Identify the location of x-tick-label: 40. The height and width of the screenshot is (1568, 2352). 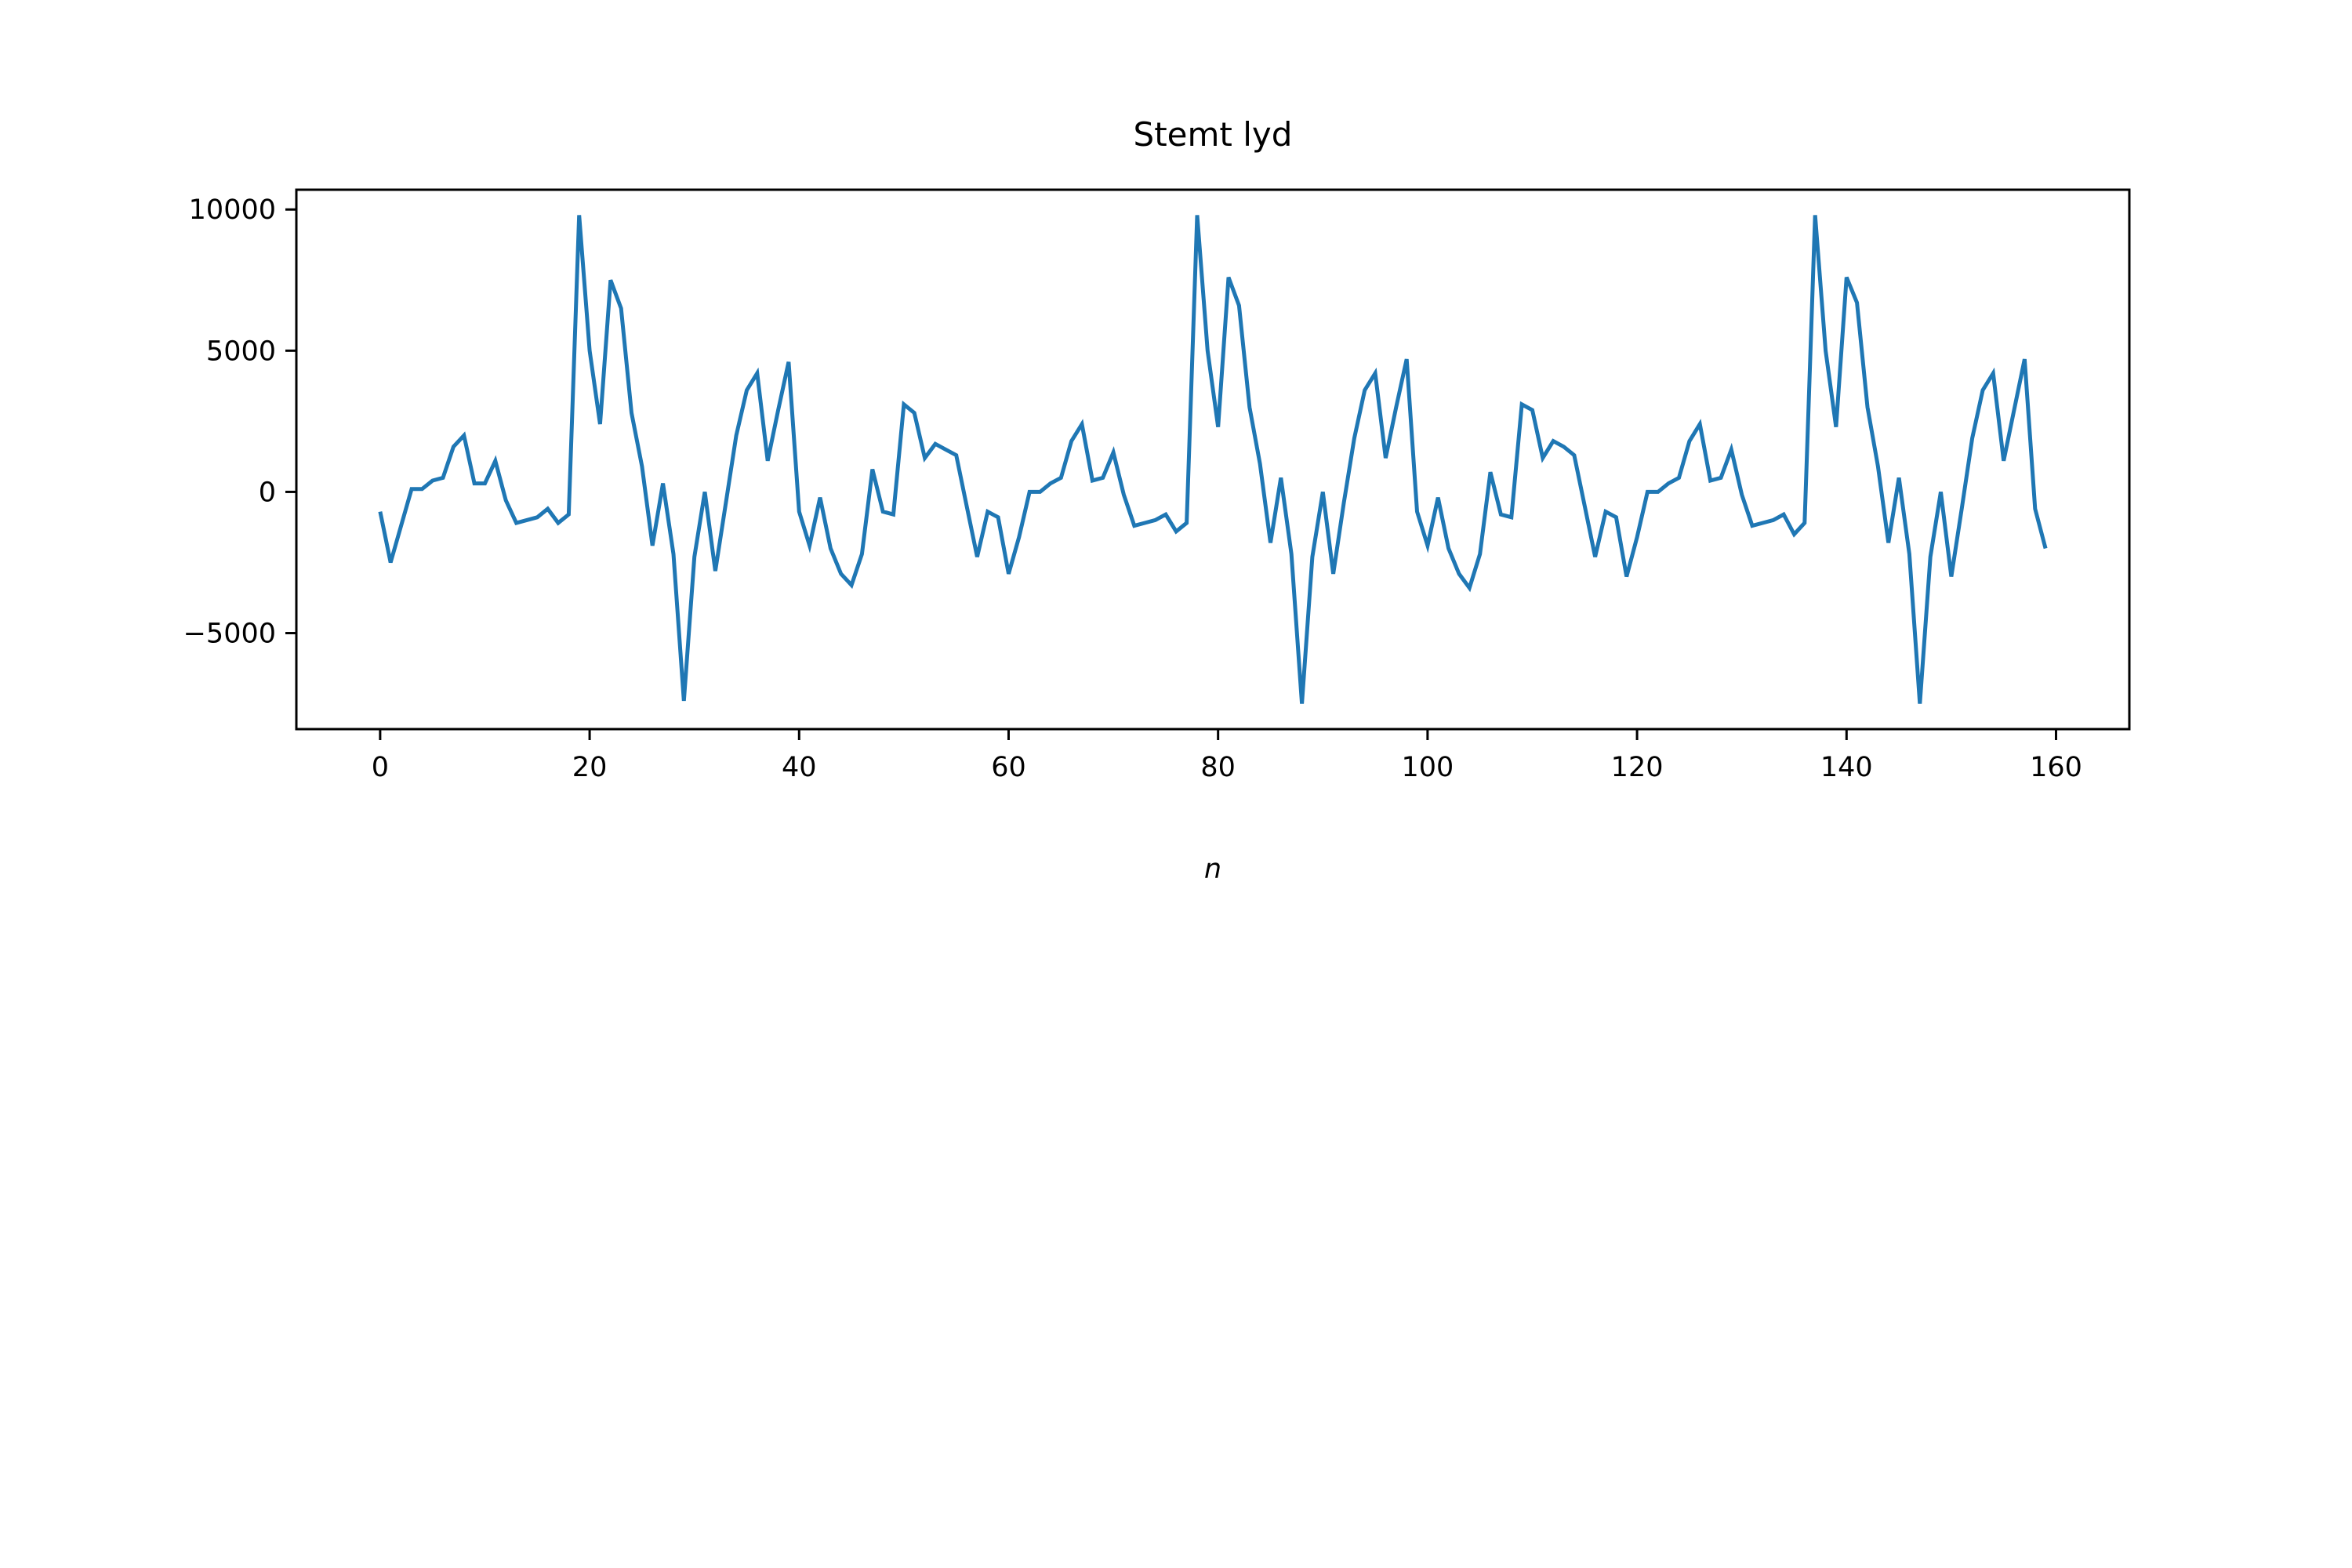
(799, 767).